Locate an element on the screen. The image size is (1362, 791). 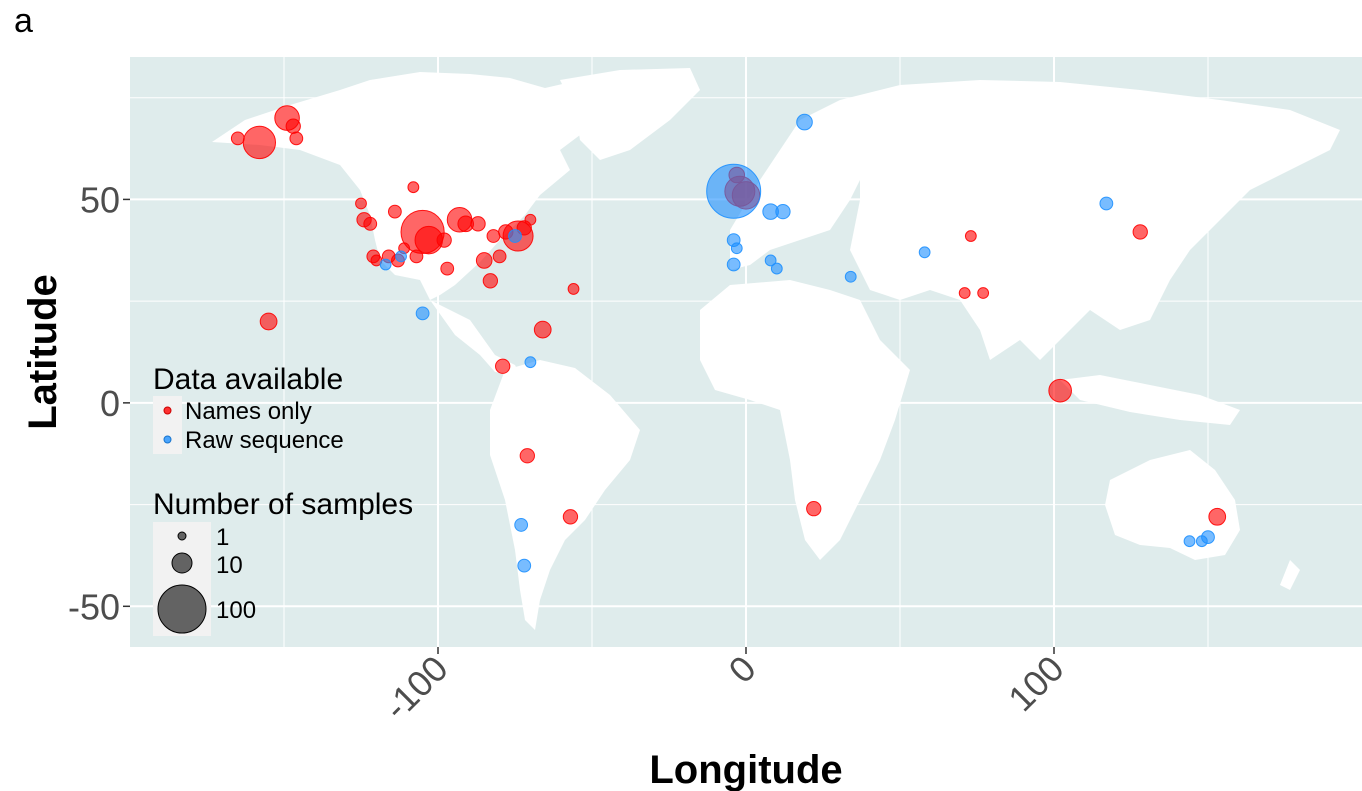
legend-size-label-100: 100 is located at coordinates (236, 610).